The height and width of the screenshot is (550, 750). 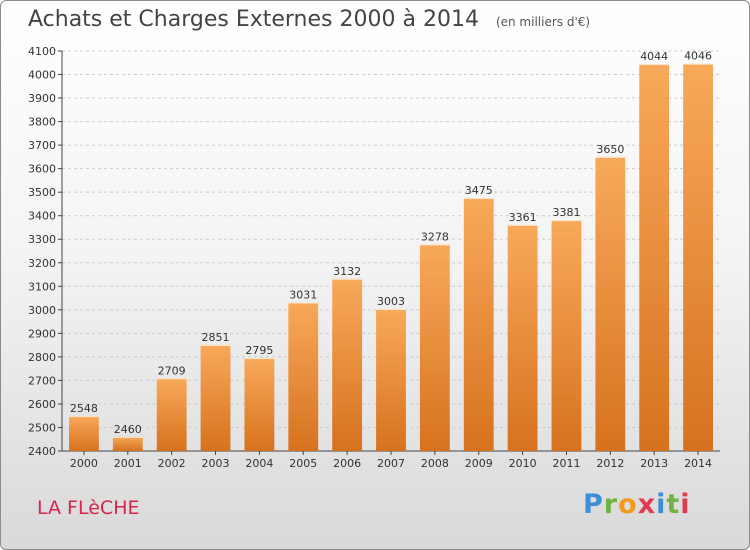 What do you see at coordinates (654, 463) in the screenshot?
I see `x-tick-label: 2013` at bounding box center [654, 463].